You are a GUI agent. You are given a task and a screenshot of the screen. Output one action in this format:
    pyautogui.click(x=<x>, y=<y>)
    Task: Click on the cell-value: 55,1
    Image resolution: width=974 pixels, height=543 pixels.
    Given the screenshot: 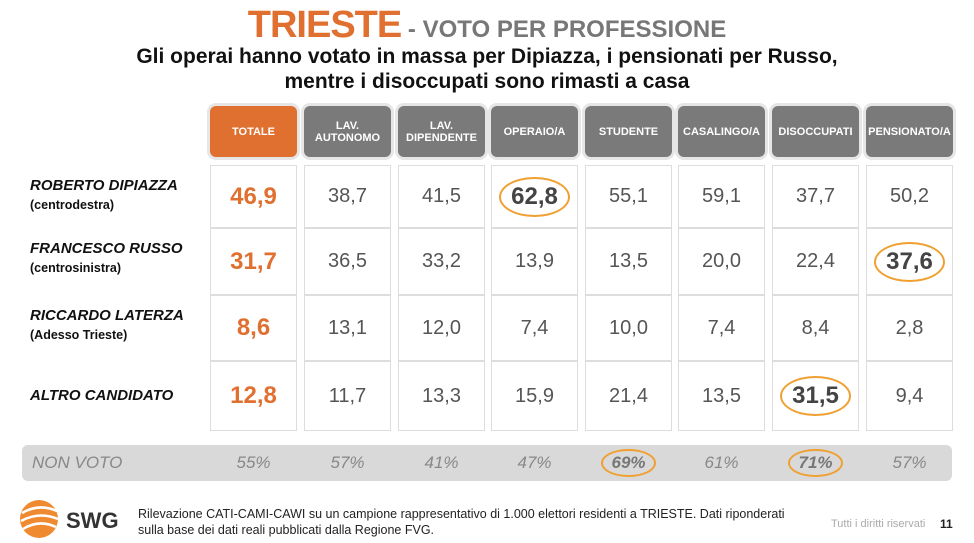 What is the action you would take?
    pyautogui.click(x=628, y=196)
    